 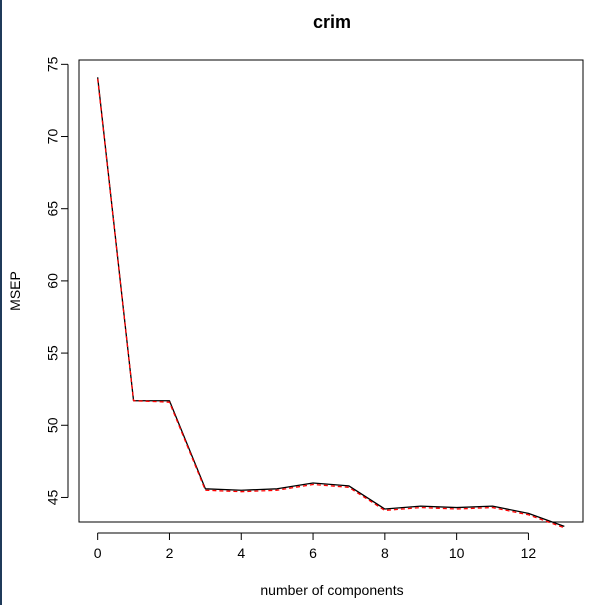 What do you see at coordinates (170, 553) in the screenshot?
I see `x-tick-label: 2` at bounding box center [170, 553].